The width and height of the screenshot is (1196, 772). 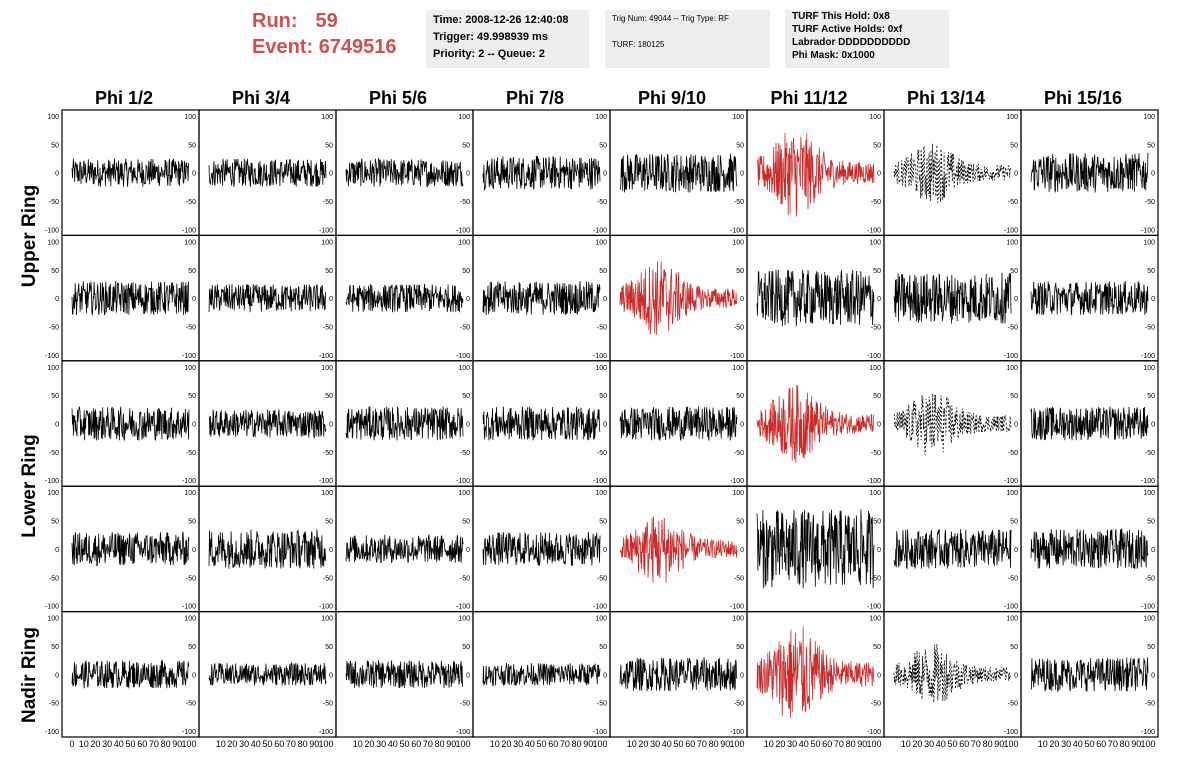 What do you see at coordinates (833, 55) in the screenshot?
I see `phi-mask-text: Phi Mask: 0x1000` at bounding box center [833, 55].